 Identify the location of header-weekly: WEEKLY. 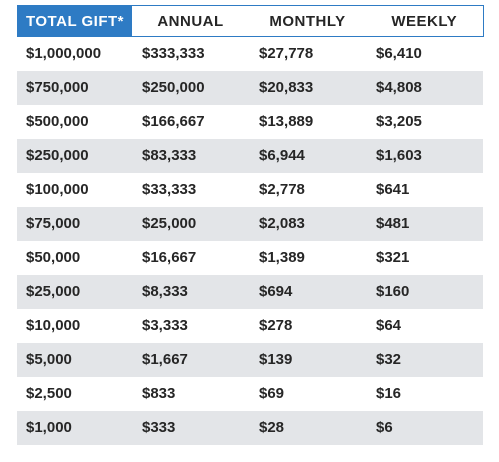
(425, 21).